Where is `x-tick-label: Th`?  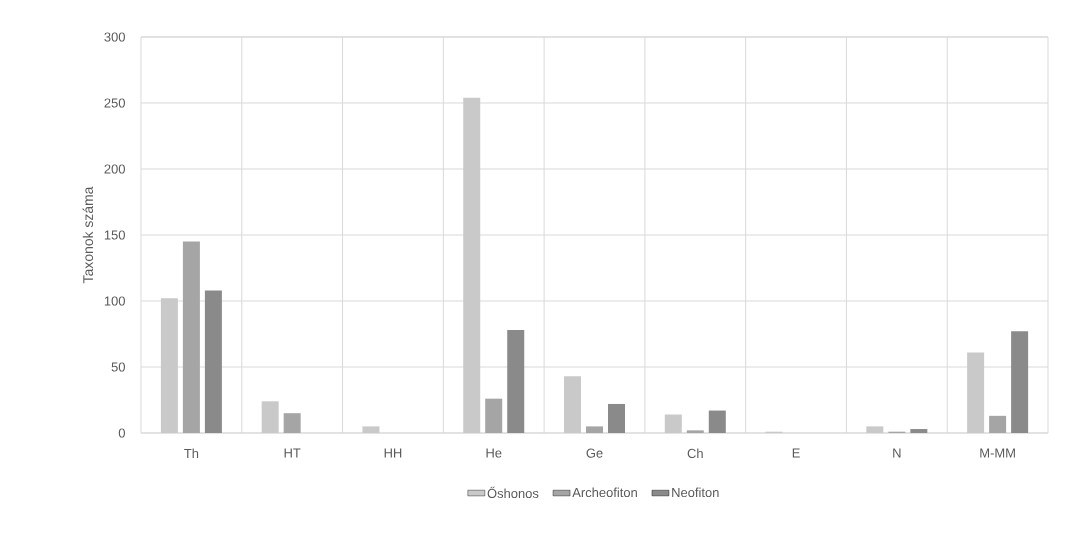
x-tick-label: Th is located at coordinates (191, 453).